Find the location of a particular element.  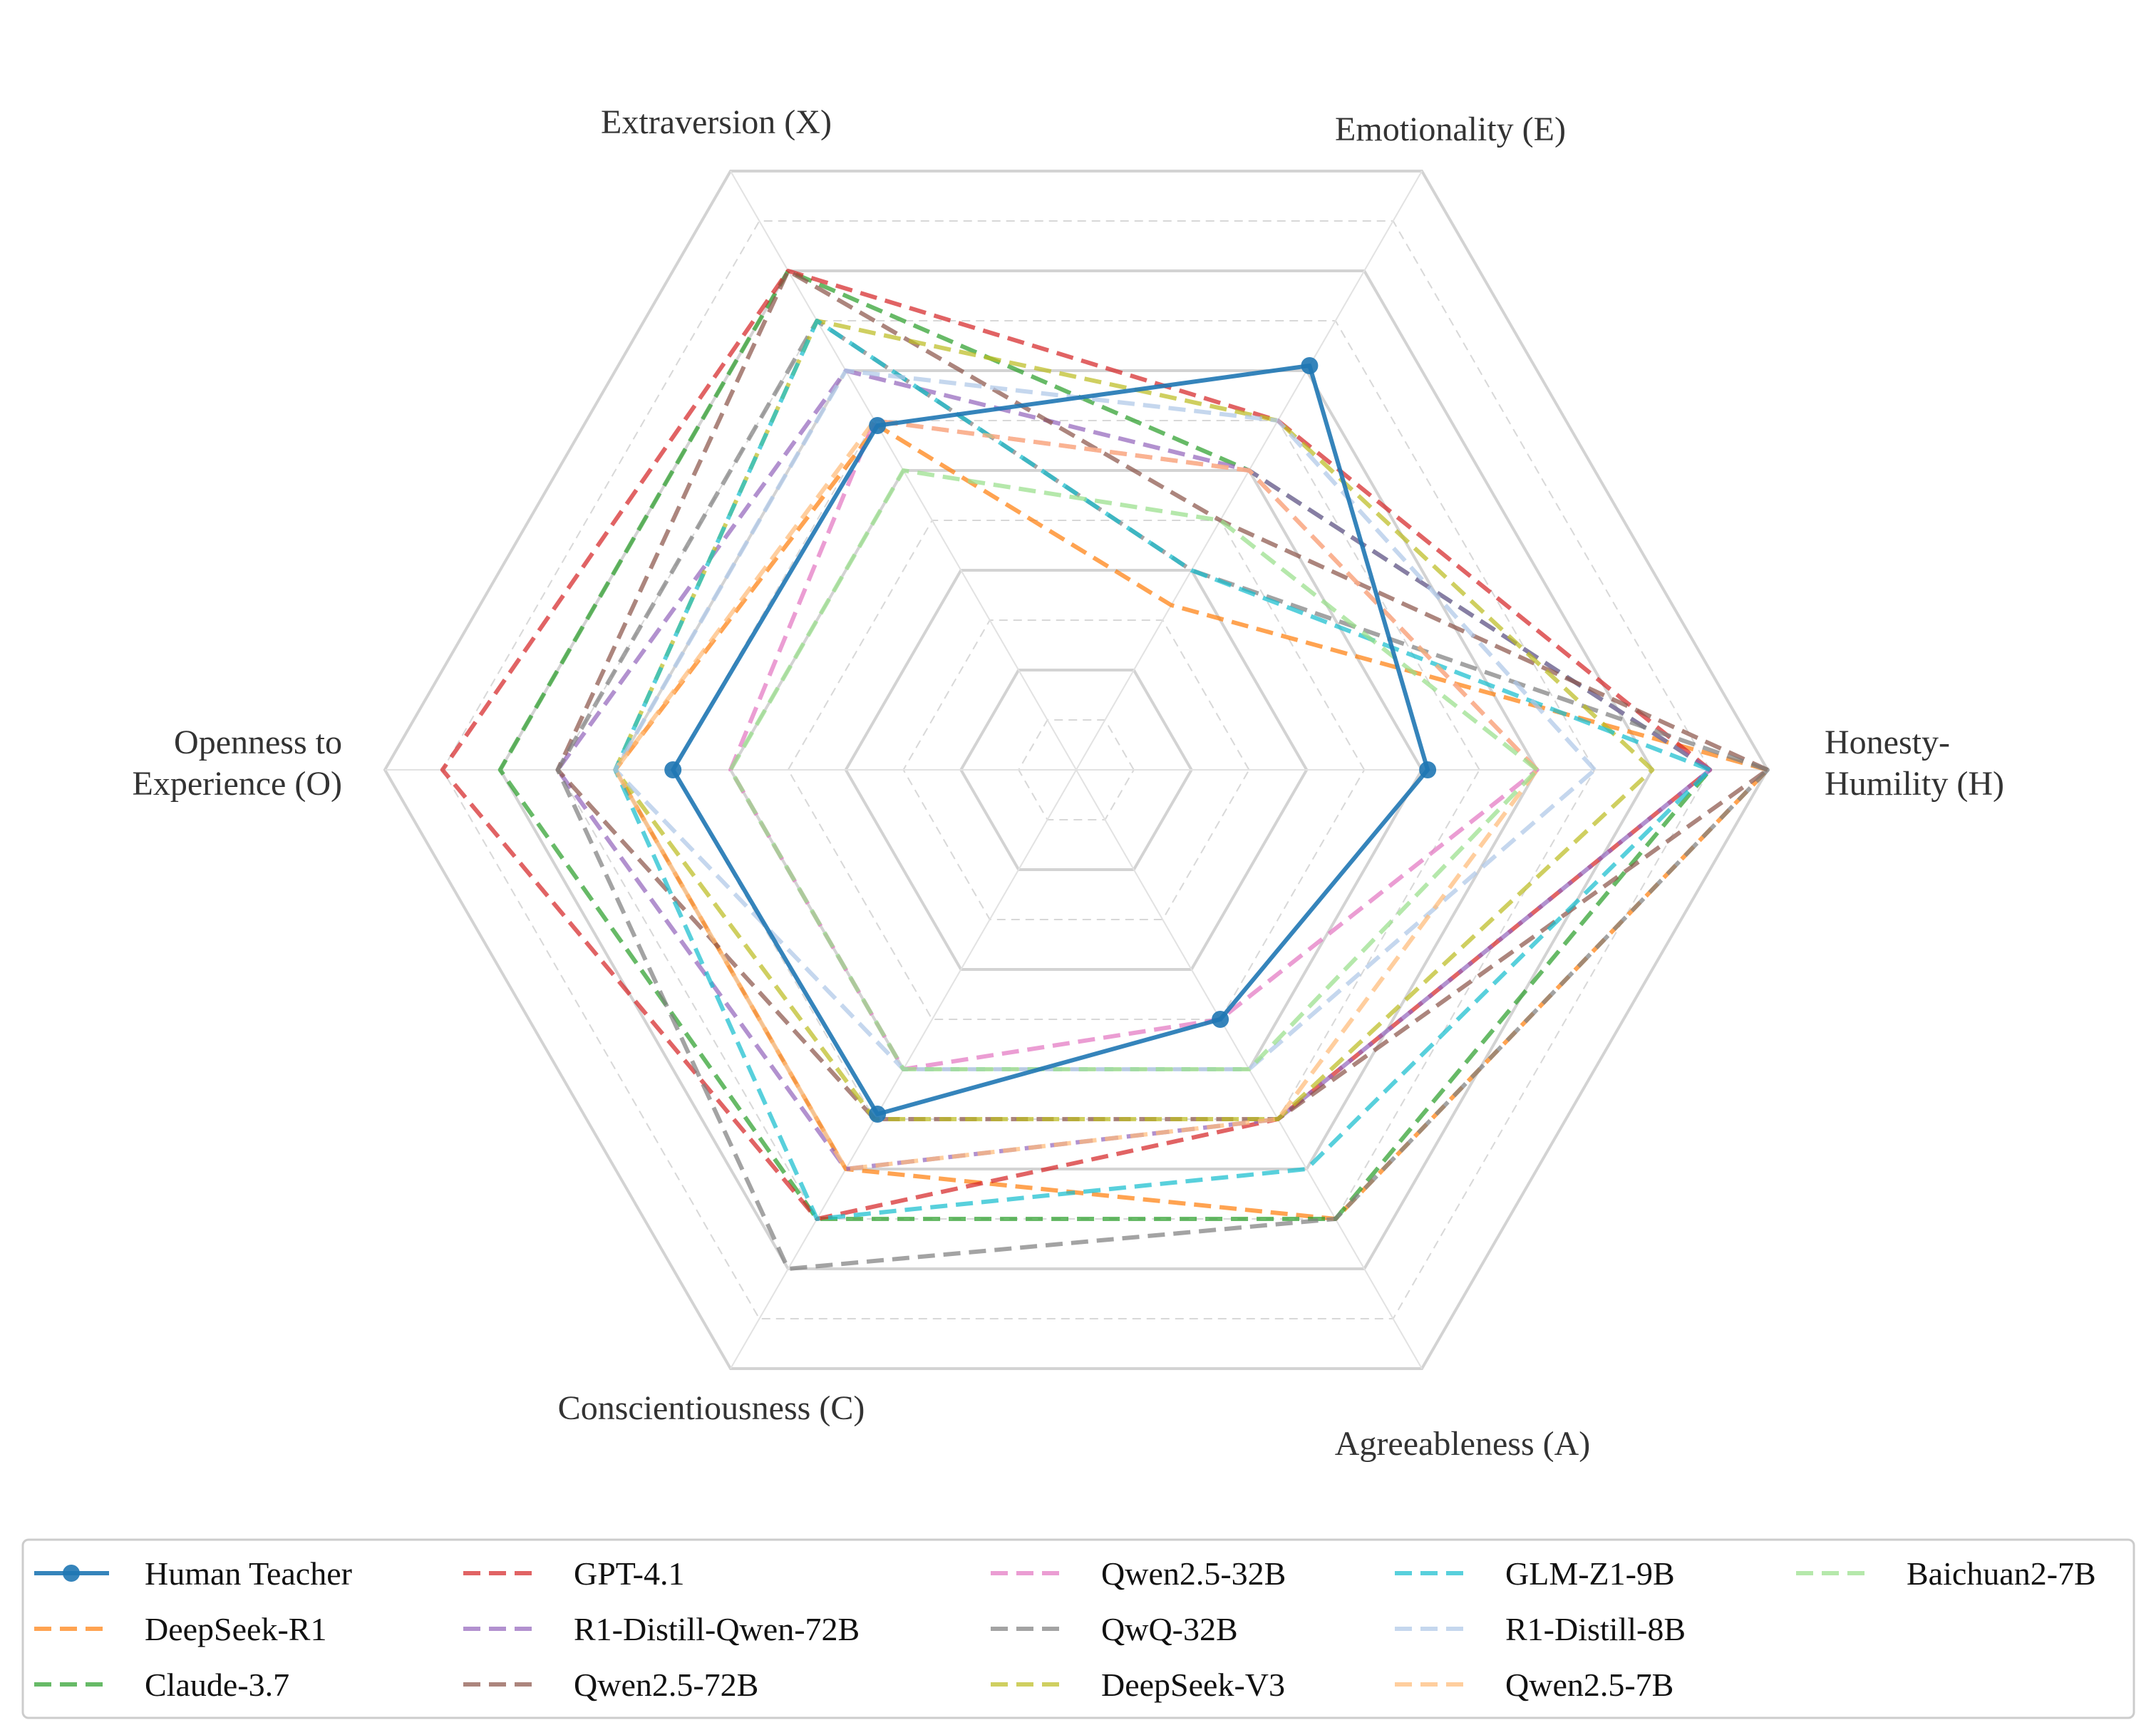

legend-label-qwen2-5-7b: Qwen2.5-7B is located at coordinates (1589, 1685).